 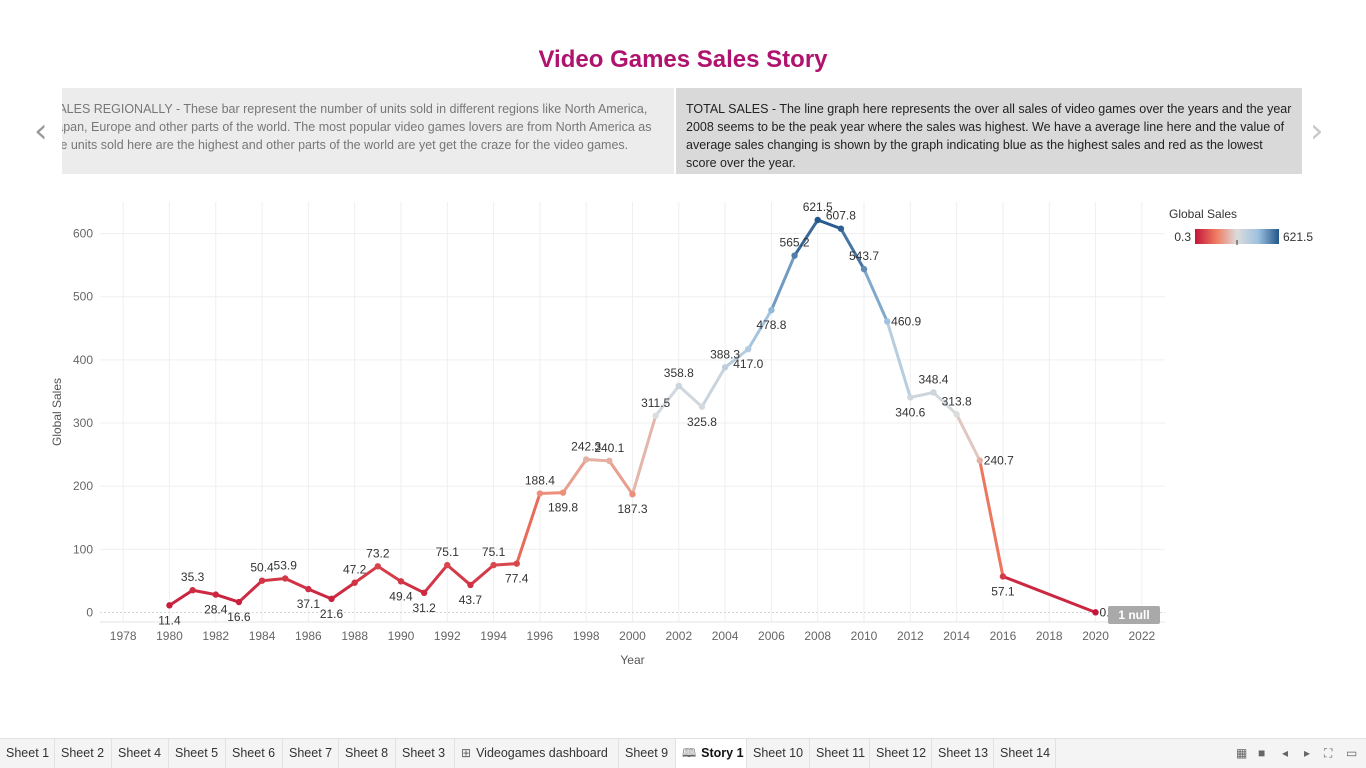 I want to click on x-tick-label: 1986, so click(x=308, y=636).